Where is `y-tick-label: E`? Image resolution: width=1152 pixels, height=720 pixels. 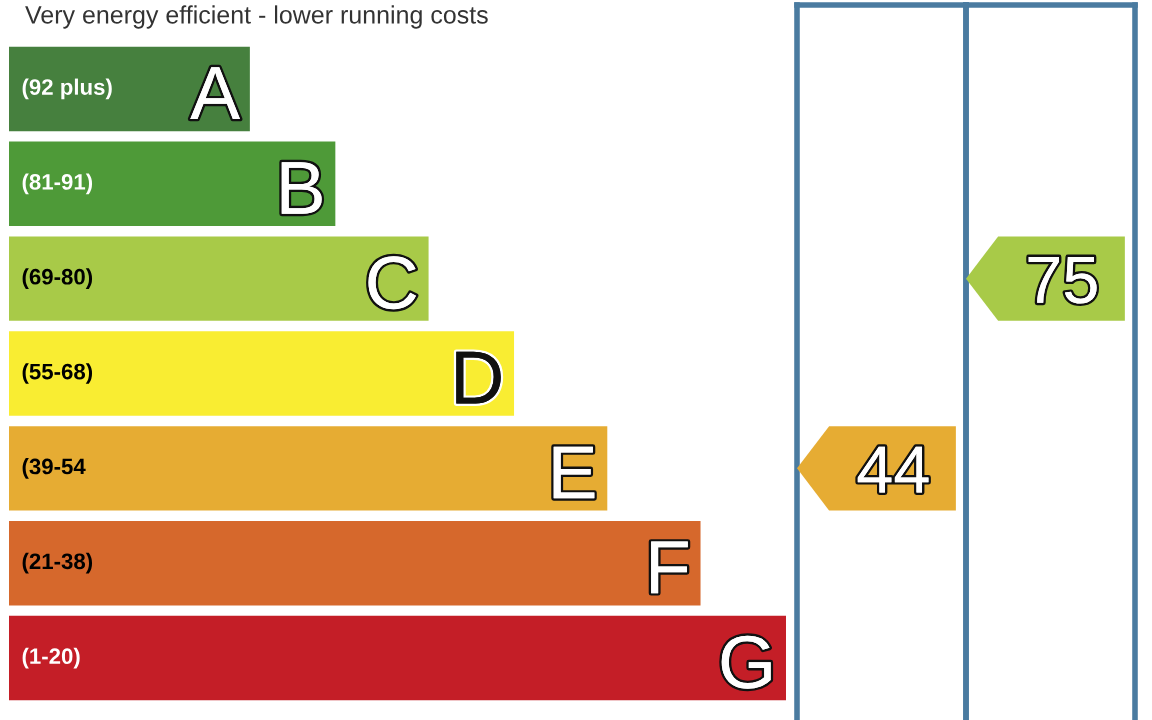 y-tick-label: E is located at coordinates (574, 472).